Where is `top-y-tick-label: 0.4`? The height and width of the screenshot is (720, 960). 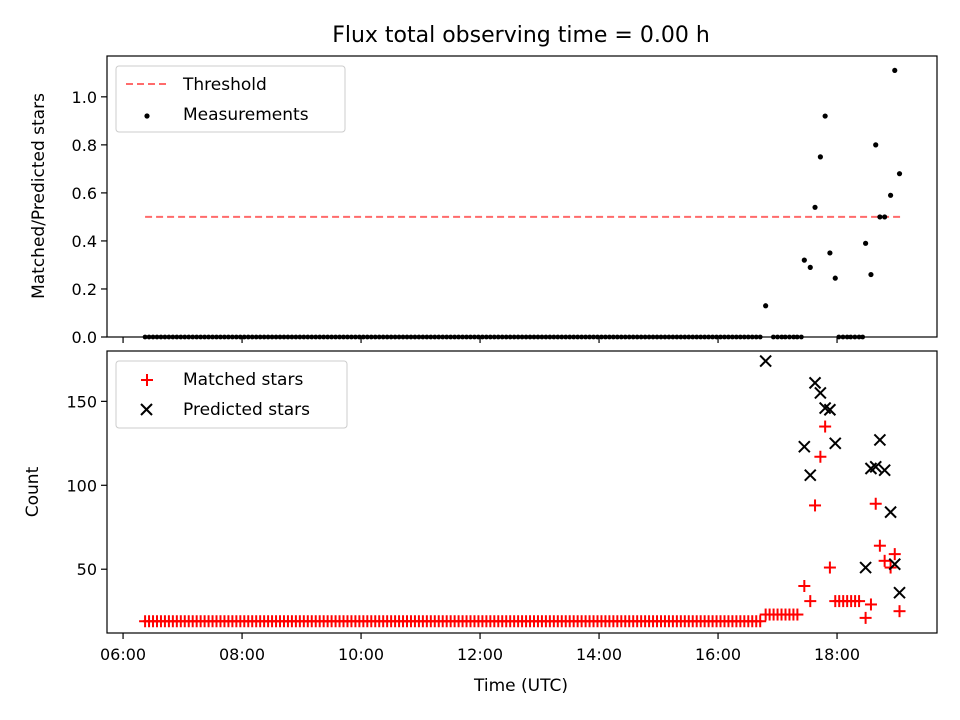 top-y-tick-label: 0.4 is located at coordinates (84, 241).